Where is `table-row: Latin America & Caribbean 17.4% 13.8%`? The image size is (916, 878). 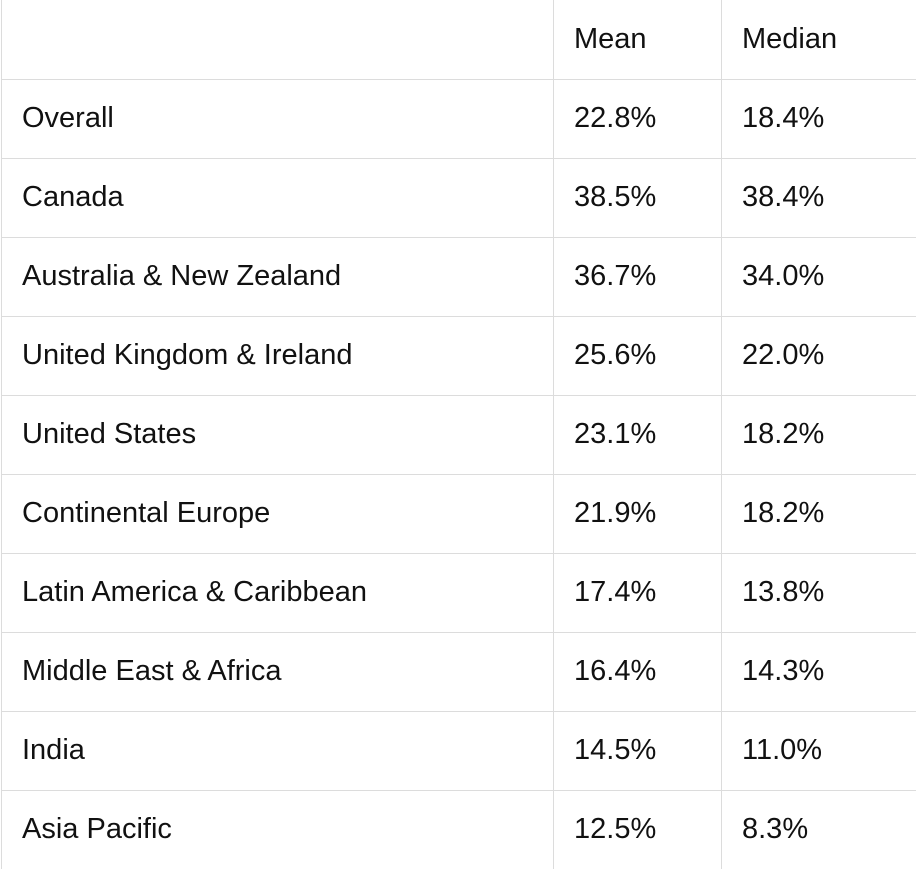
table-row: Latin America & Caribbean 17.4% 13.8% is located at coordinates (458, 592).